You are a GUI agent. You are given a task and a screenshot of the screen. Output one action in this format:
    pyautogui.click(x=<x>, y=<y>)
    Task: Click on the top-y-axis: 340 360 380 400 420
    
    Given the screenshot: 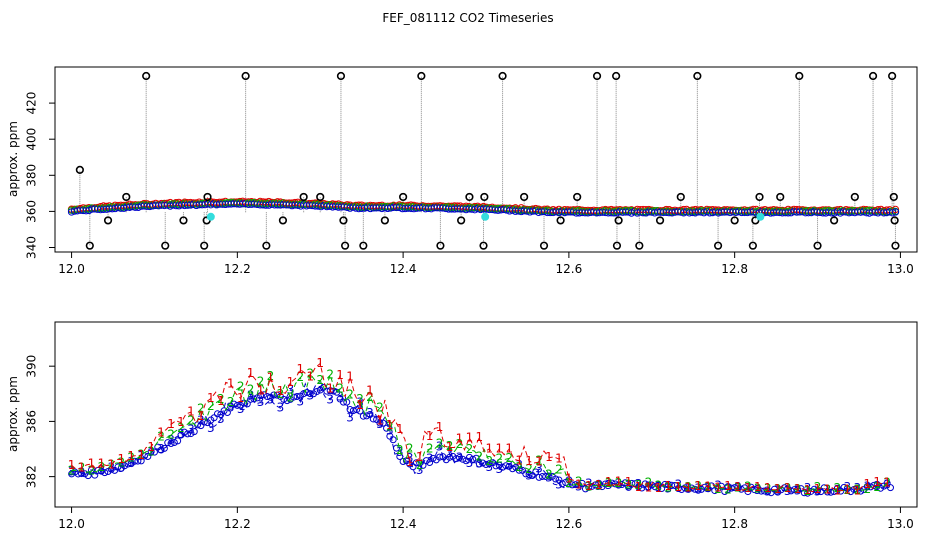 What is the action you would take?
    pyautogui.click(x=40, y=175)
    